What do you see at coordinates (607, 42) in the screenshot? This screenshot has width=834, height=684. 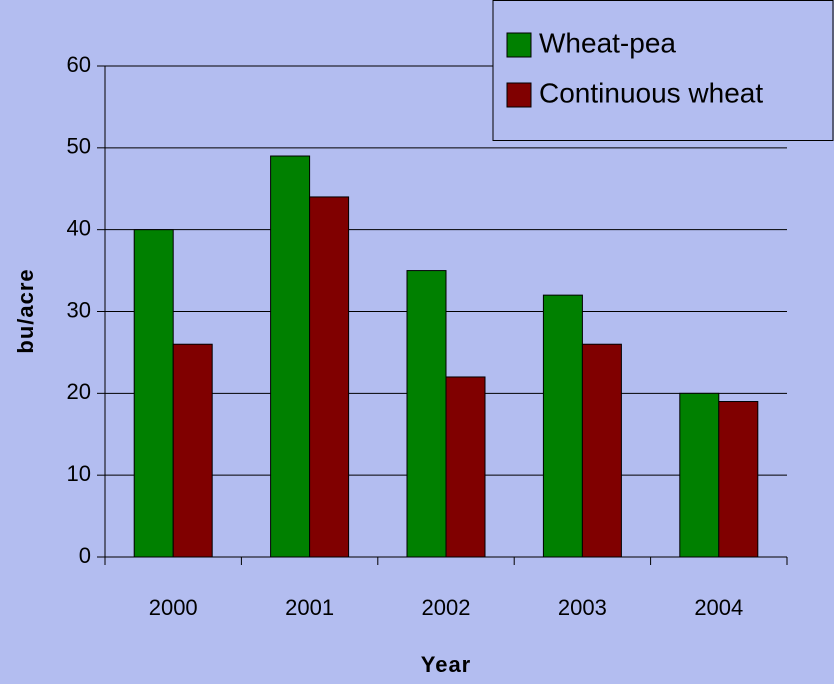 I see `legend-label: Wheat-pea` at bounding box center [607, 42].